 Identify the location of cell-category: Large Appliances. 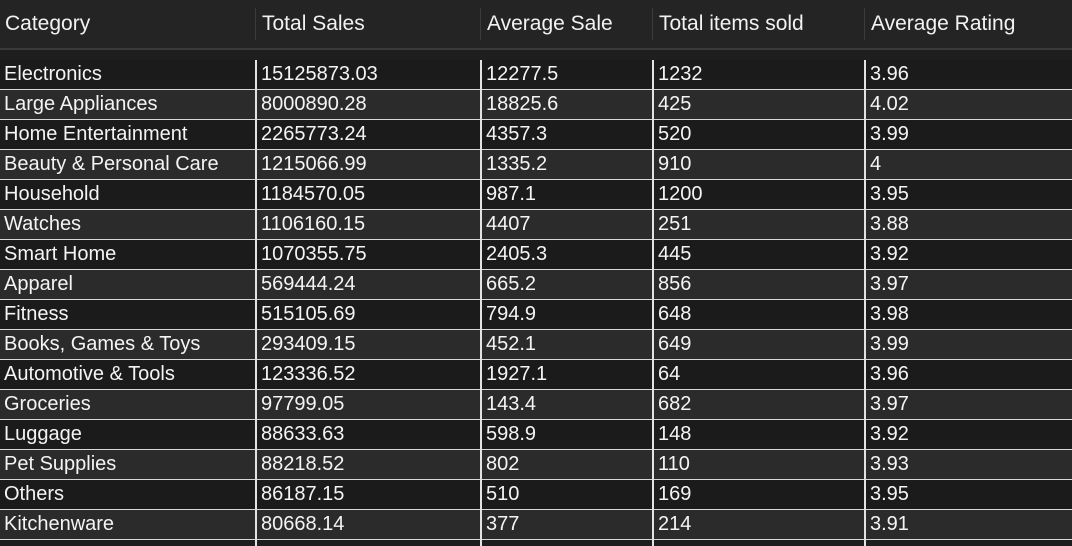
(81, 104).